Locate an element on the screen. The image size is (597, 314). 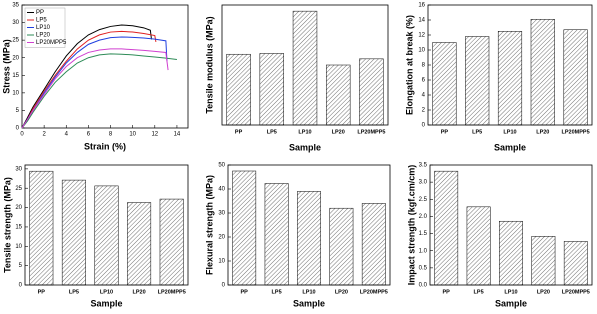
y-tick-label: 16 is located at coordinates (421, 6).